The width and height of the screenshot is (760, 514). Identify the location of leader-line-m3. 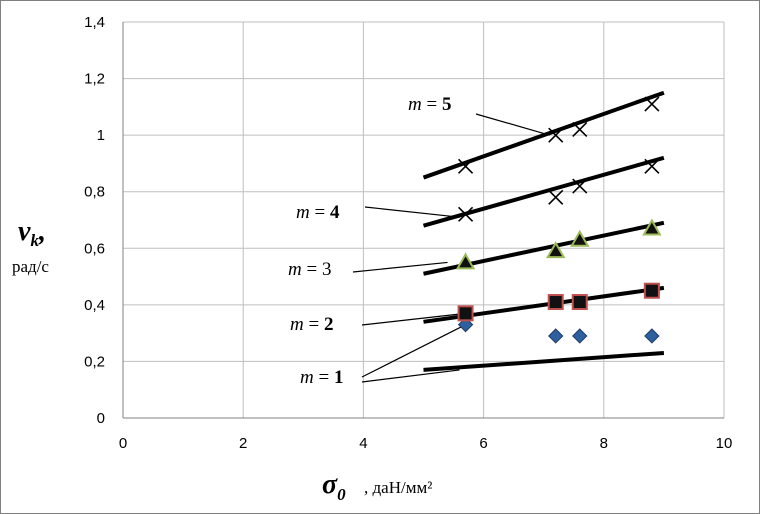
(400, 267).